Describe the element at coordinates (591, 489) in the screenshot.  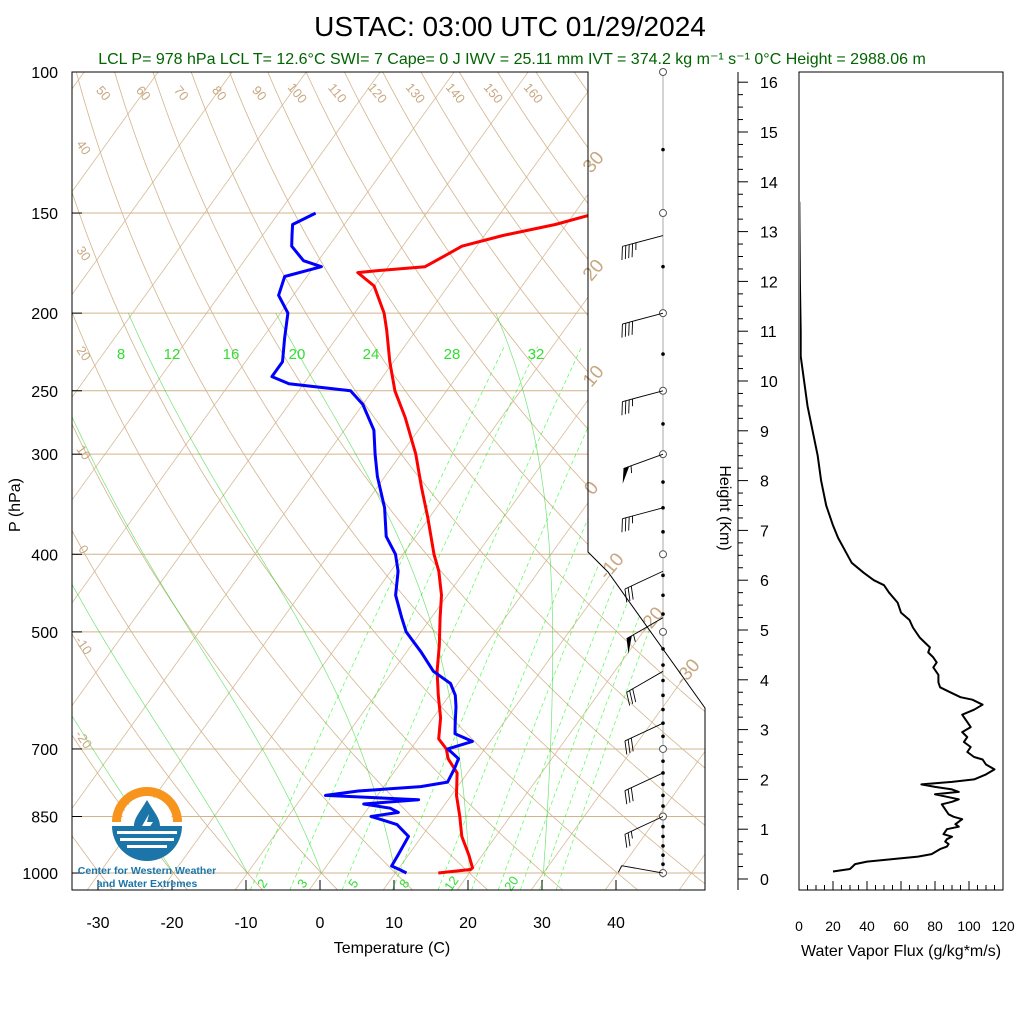
I see `moist-adiabat-label: 0` at that location.